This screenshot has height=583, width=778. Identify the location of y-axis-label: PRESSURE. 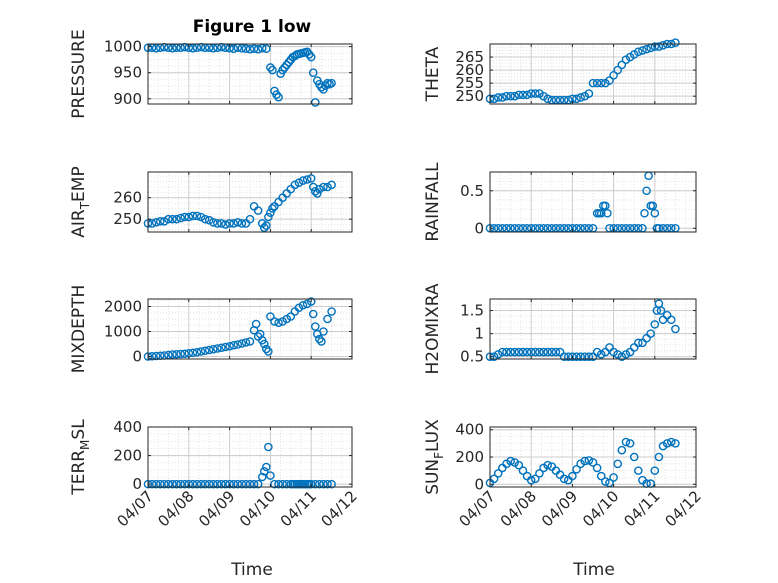
(79, 73).